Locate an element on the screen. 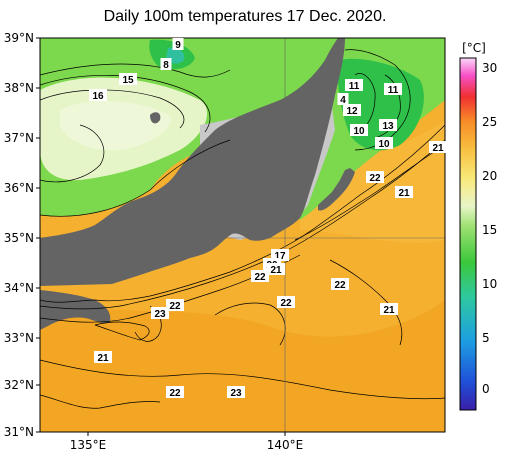 The image size is (508, 456). colorbar: [°C] 30 25 20 15 10 5 0 is located at coordinates (478, 226).